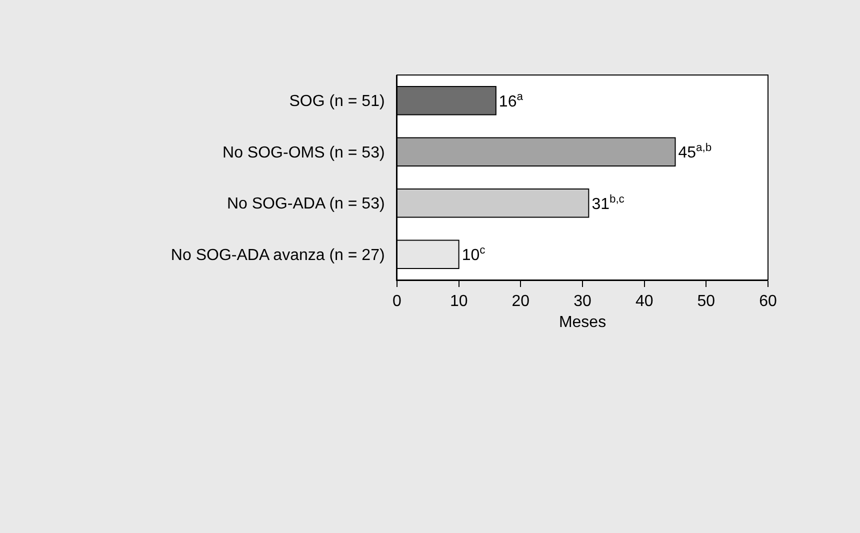 This screenshot has width=860, height=533. Describe the element at coordinates (608, 203) in the screenshot. I see `data-label: 31$^{b,c}$` at that location.